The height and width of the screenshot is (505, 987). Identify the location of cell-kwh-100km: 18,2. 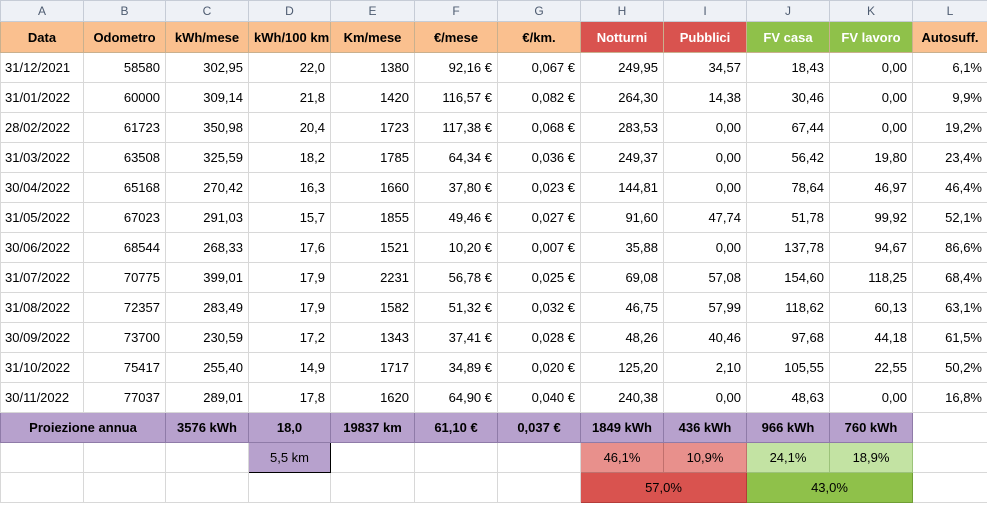
(289, 157).